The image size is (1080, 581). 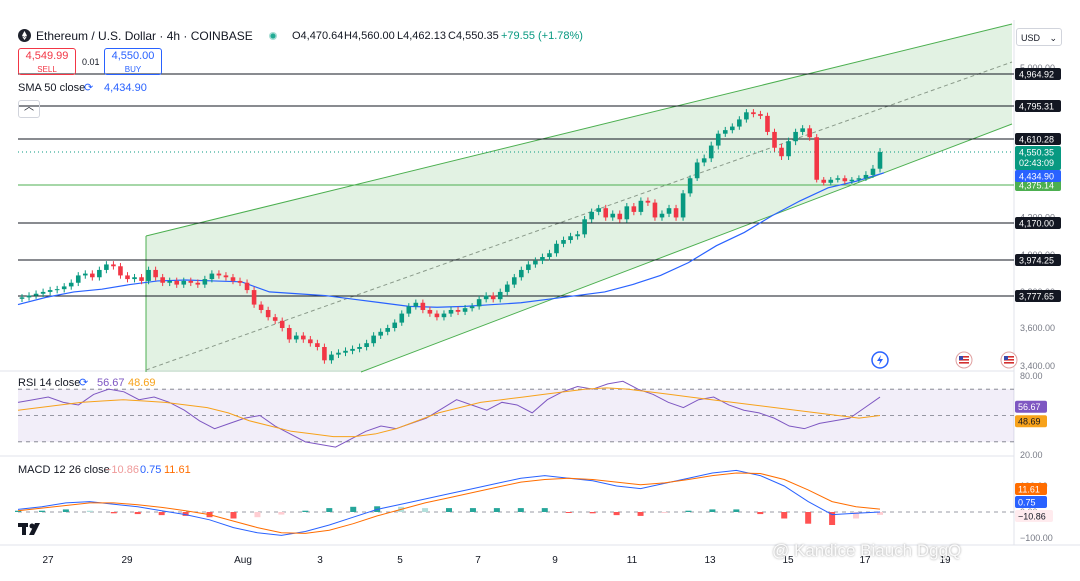 What do you see at coordinates (880, 361) in the screenshot?
I see `flash-event-icon` at bounding box center [880, 361].